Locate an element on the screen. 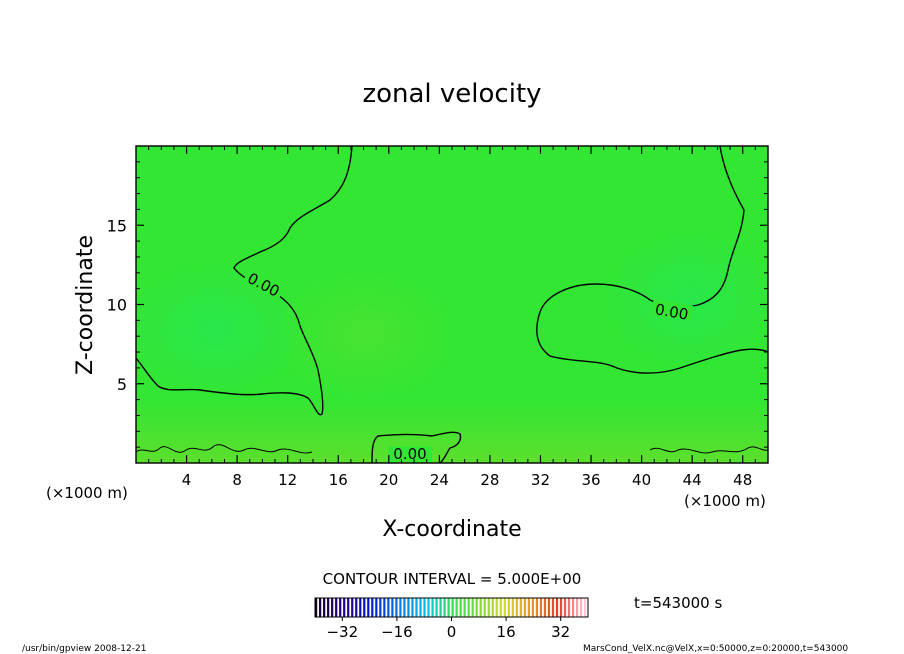 The width and height of the screenshot is (904, 654). x-tick-label: 36 is located at coordinates (590, 480).